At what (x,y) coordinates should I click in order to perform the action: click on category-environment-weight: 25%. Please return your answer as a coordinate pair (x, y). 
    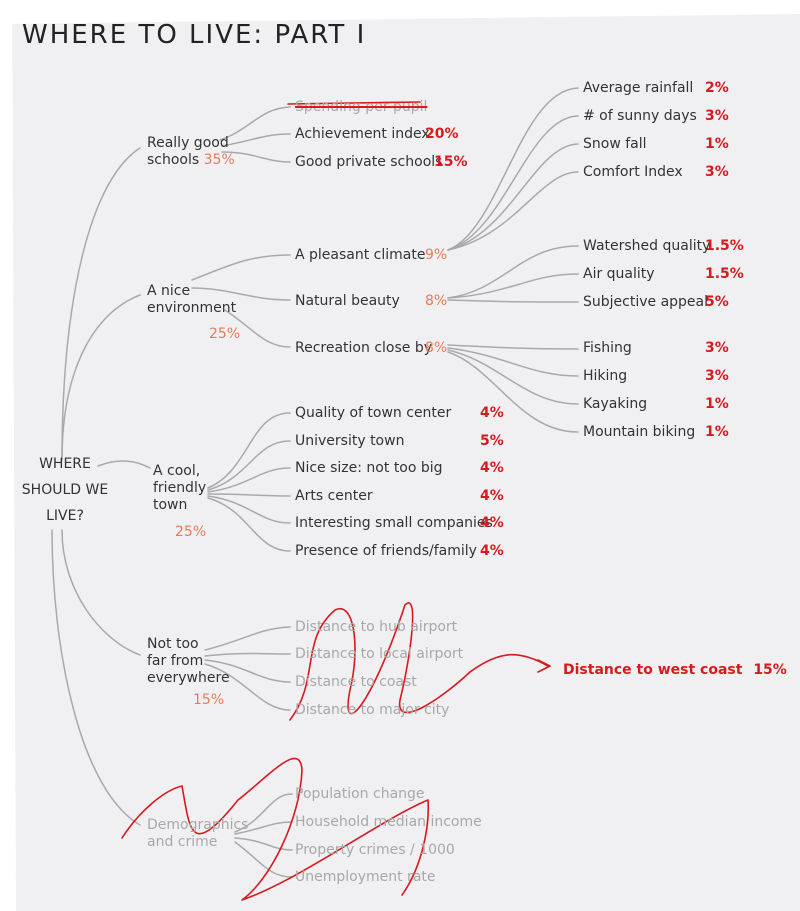
    Looking at the image, I should click on (225, 334).